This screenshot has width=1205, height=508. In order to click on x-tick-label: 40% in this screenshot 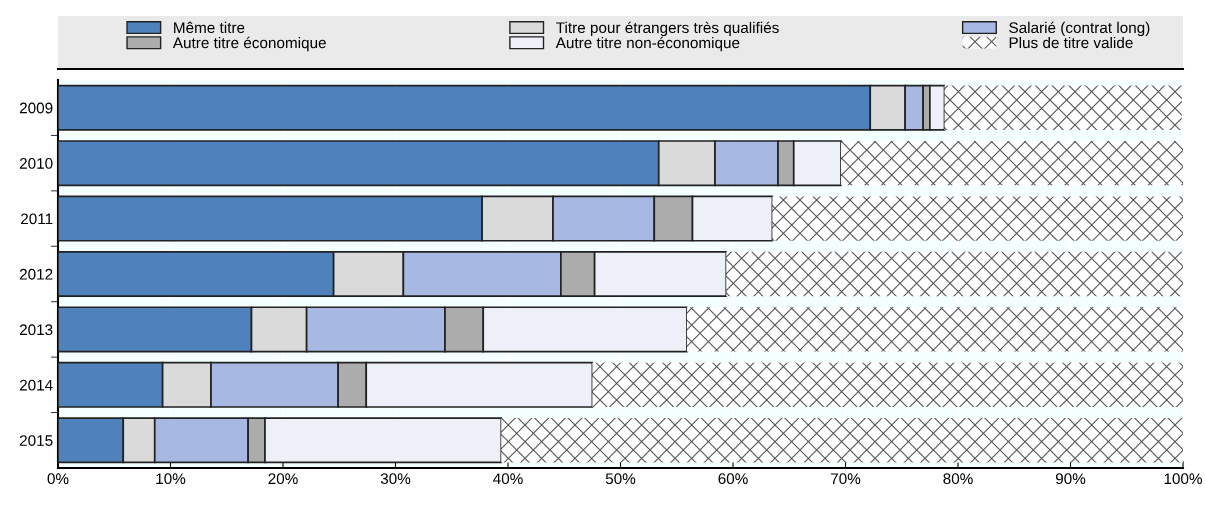, I will do `click(508, 479)`.